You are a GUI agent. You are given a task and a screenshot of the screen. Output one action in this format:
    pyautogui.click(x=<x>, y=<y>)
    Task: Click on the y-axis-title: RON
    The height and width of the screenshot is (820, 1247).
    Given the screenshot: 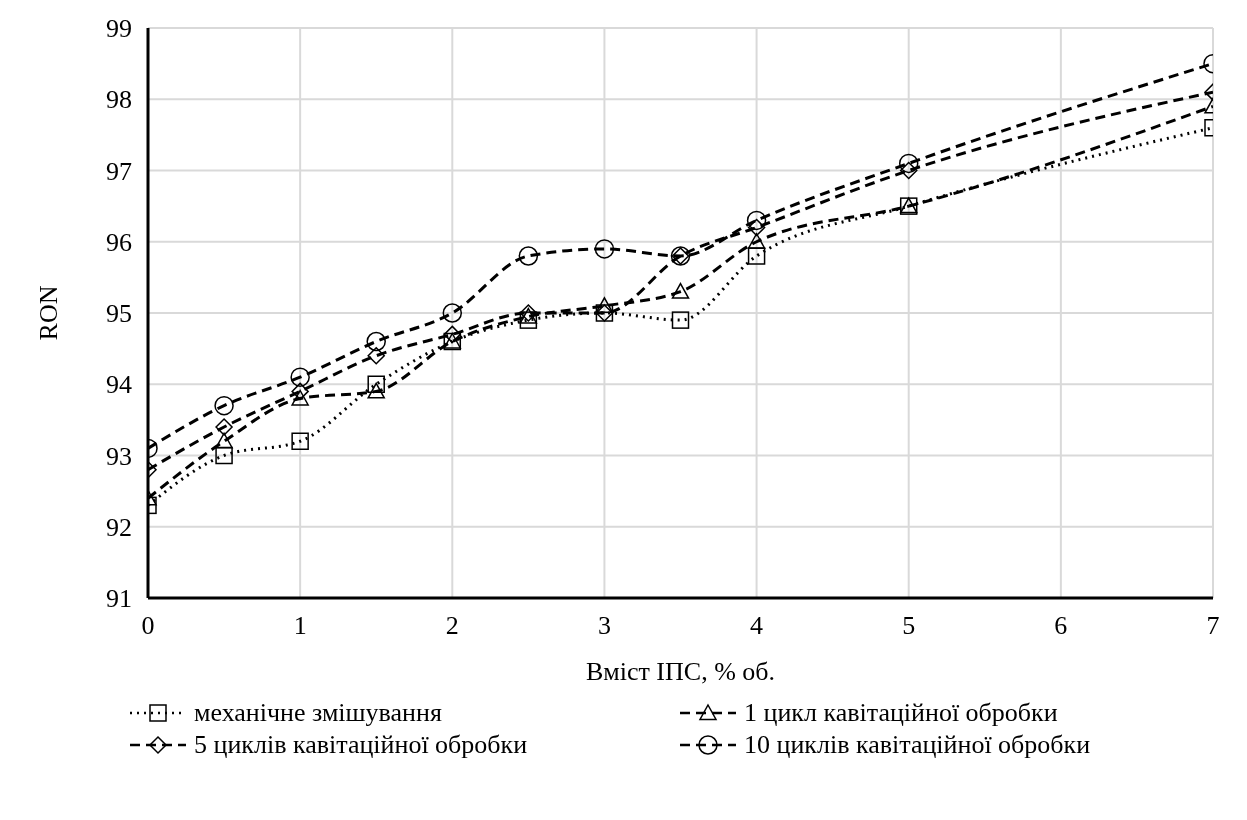 What is the action you would take?
    pyautogui.click(x=49, y=313)
    